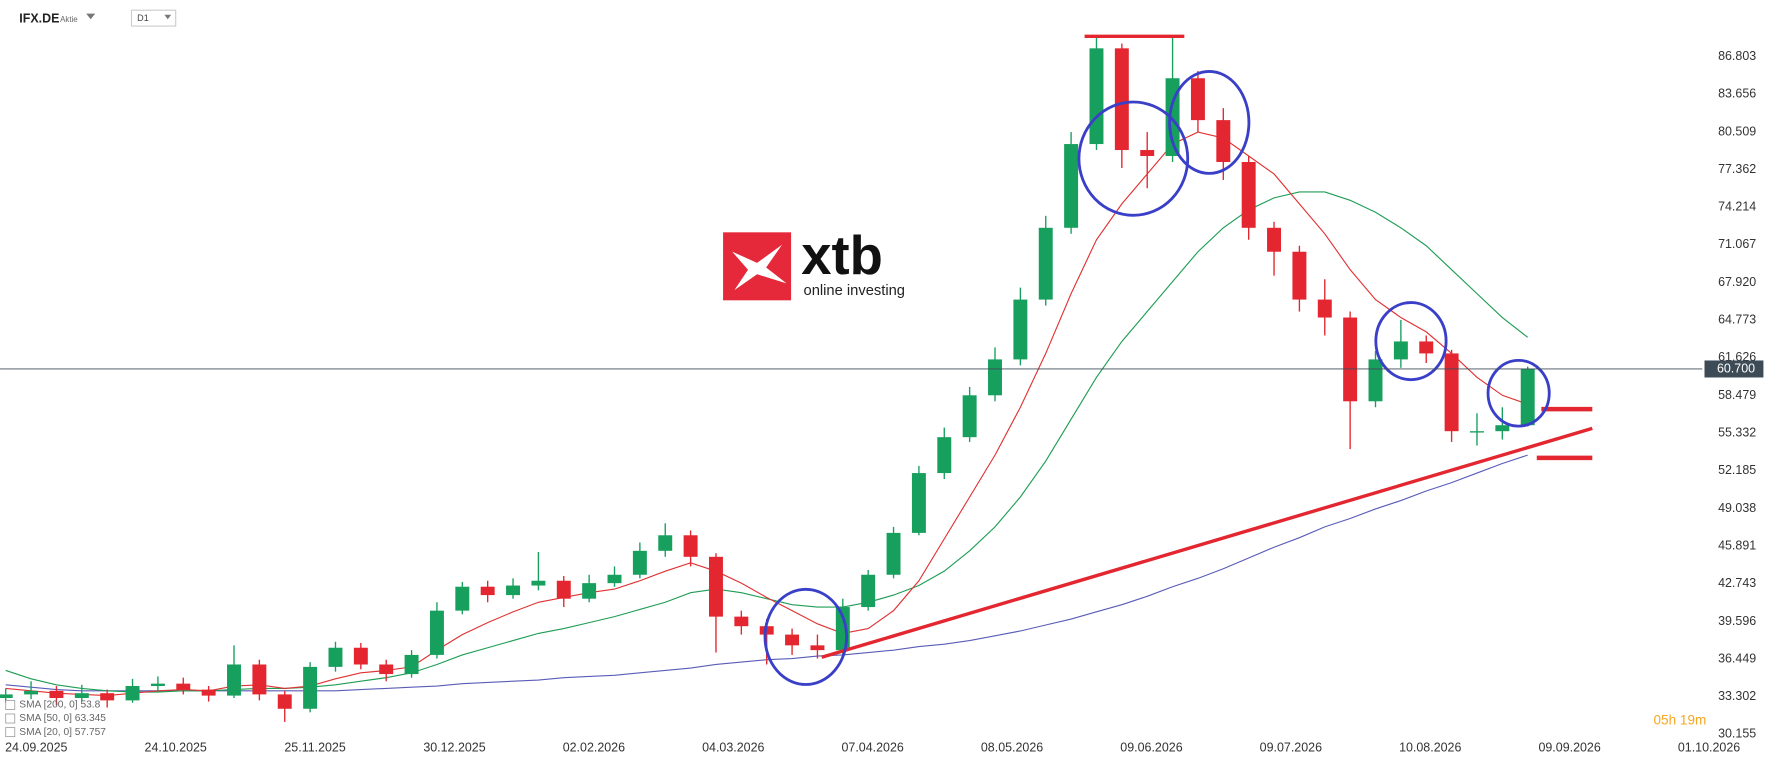 This screenshot has width=1768, height=761. What do you see at coordinates (1737, 94) in the screenshot?
I see `y-tick-label: 83.656` at bounding box center [1737, 94].